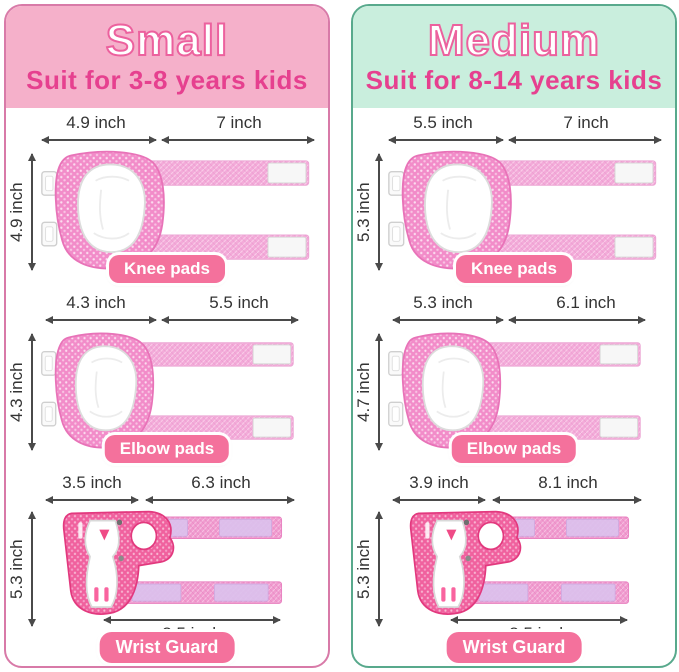  I want to click on size-subtitle: Suit for 3-8 years kids, so click(167, 79).